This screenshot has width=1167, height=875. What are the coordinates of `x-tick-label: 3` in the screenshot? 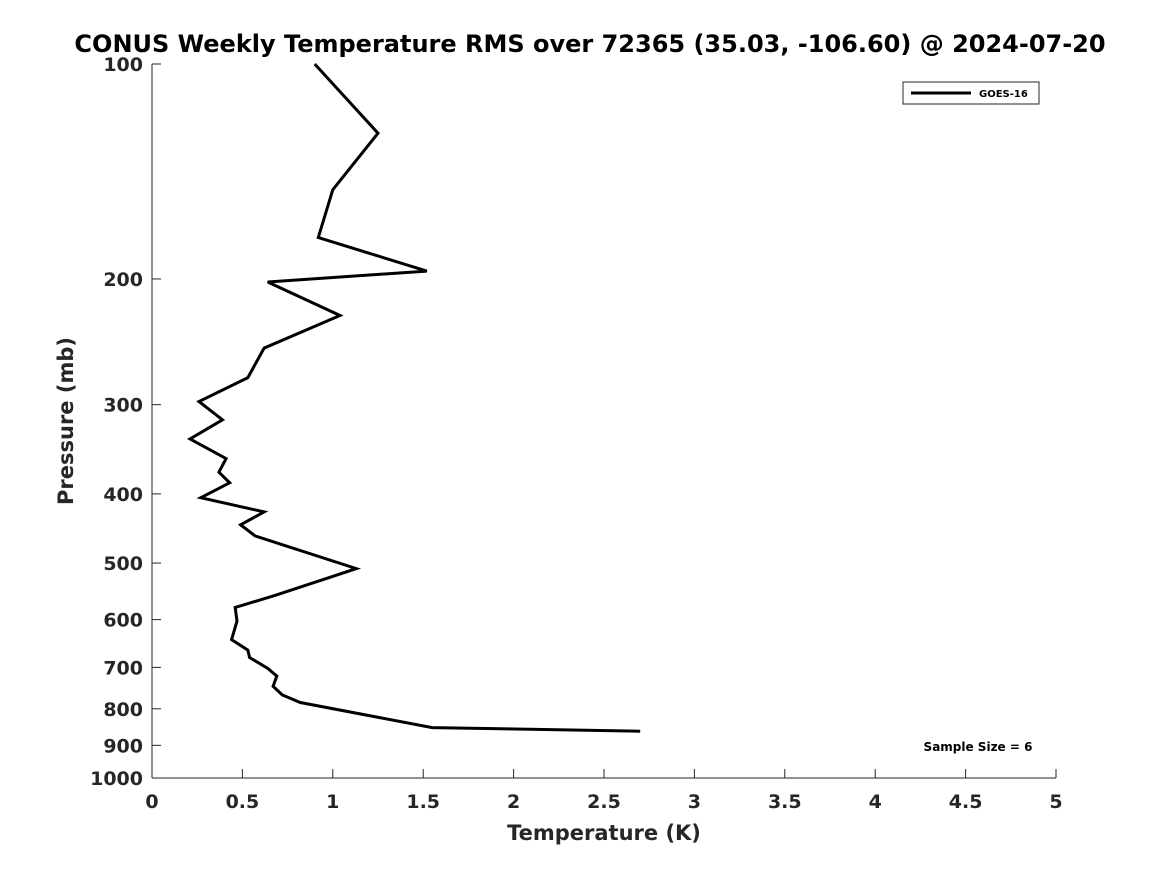 It's located at (694, 802).